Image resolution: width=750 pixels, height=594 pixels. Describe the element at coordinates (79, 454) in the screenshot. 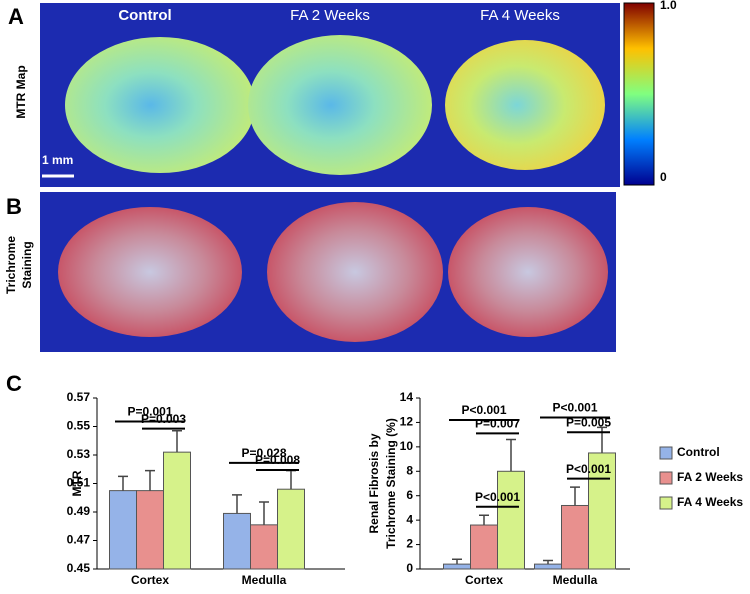

I see `y-tick-label: 0.53` at that location.